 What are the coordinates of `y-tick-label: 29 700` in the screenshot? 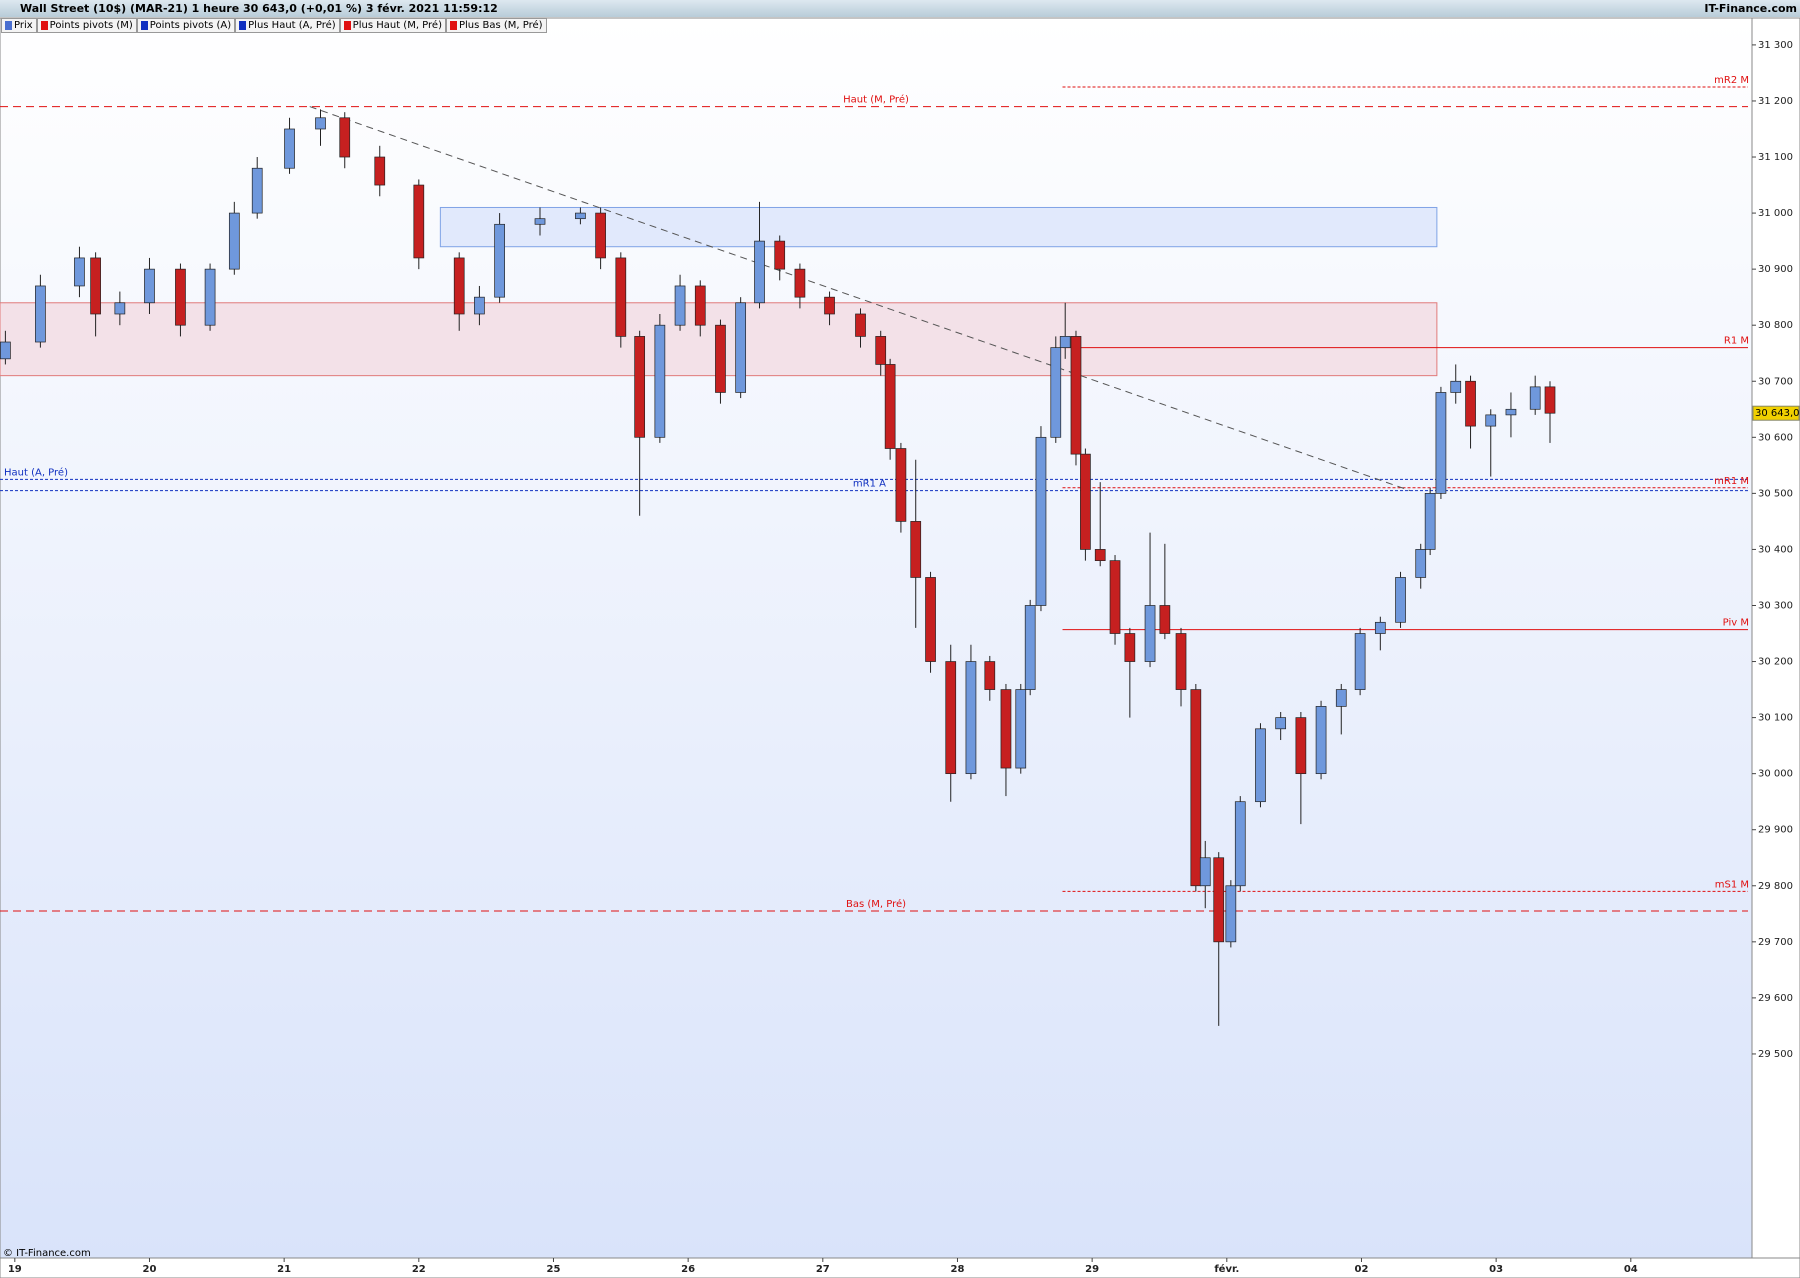 It's located at (1775, 942).